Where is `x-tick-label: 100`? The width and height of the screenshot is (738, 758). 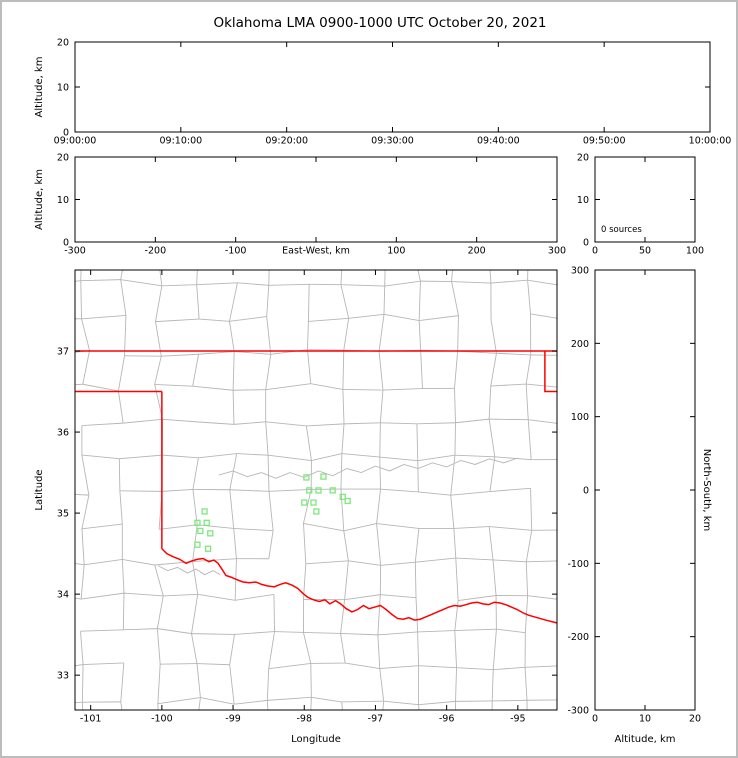 x-tick-label: 100 is located at coordinates (695, 251).